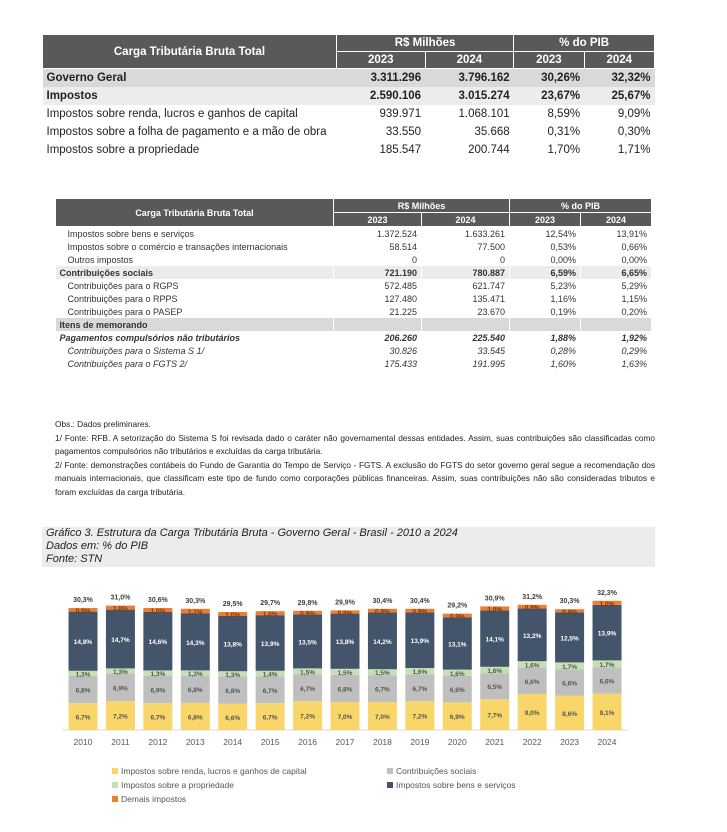 This screenshot has height=832, width=727. What do you see at coordinates (425, 43) in the screenshot?
I see `group-header-brl: R$ Milhões` at bounding box center [425, 43].